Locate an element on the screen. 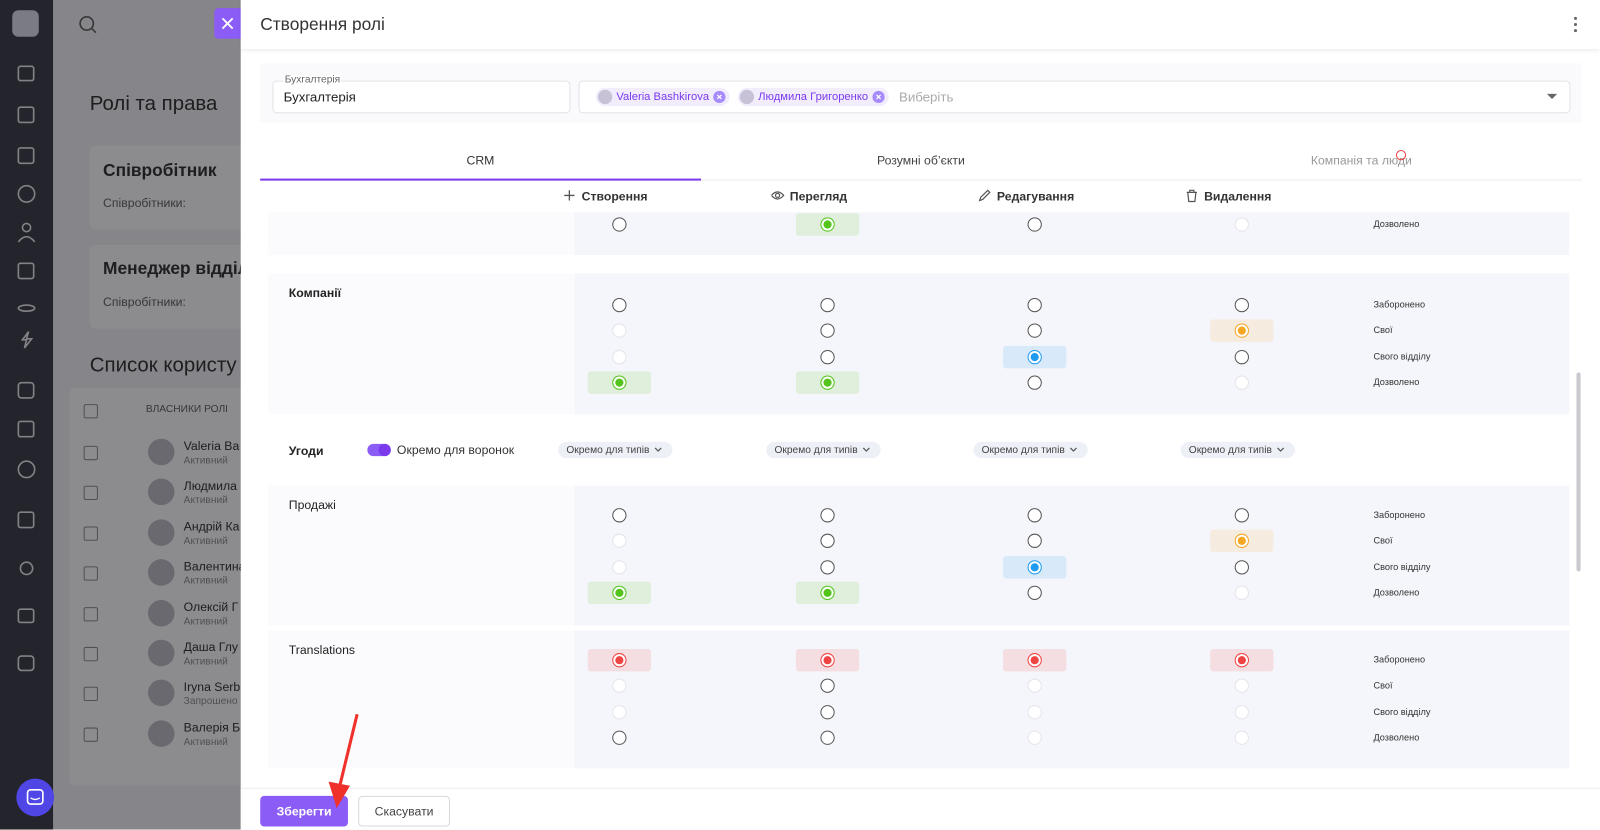 This screenshot has width=1600, height=830. section-radios-area is located at coordinates (1072, 344).